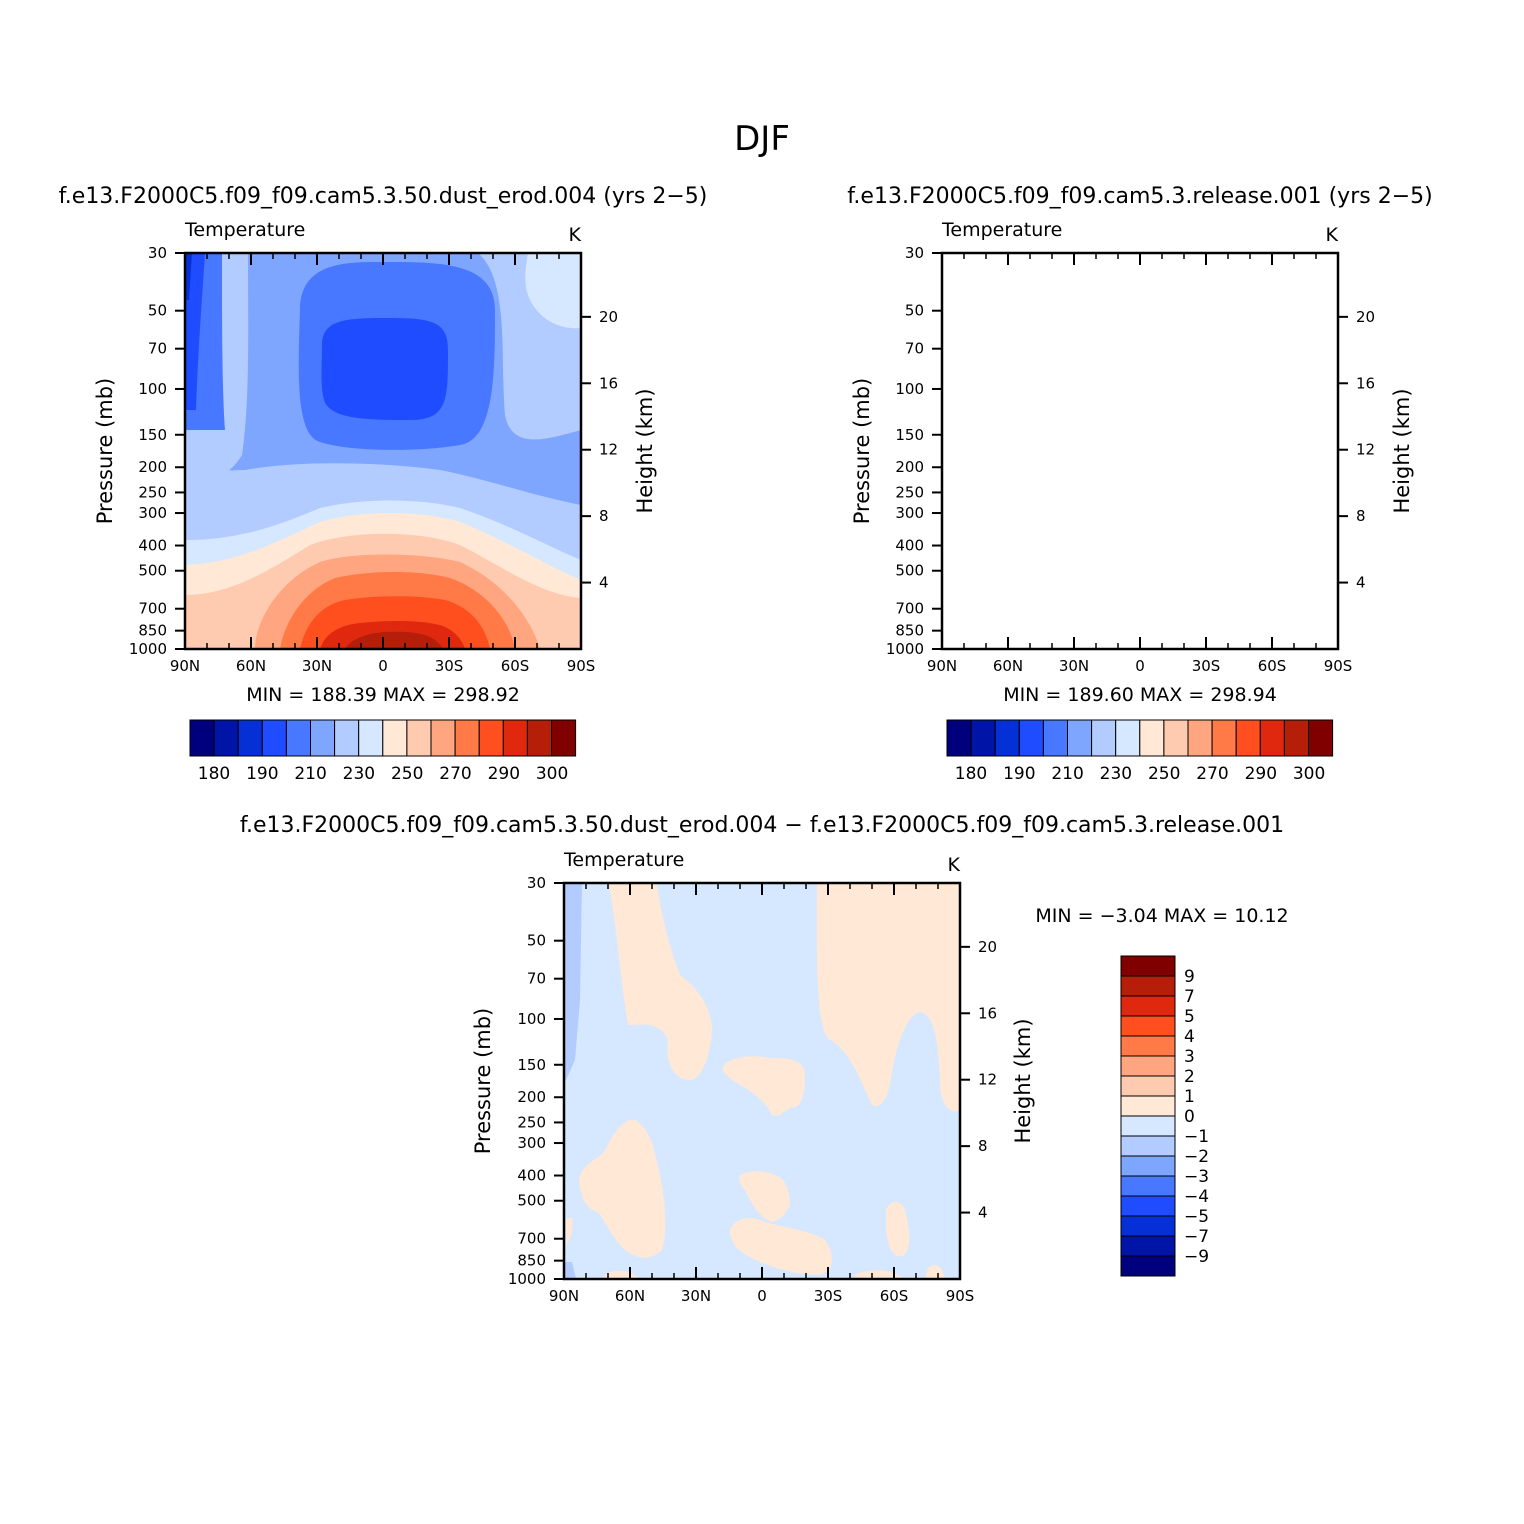  I want to click on colorbar-label: 9, so click(1189, 977).